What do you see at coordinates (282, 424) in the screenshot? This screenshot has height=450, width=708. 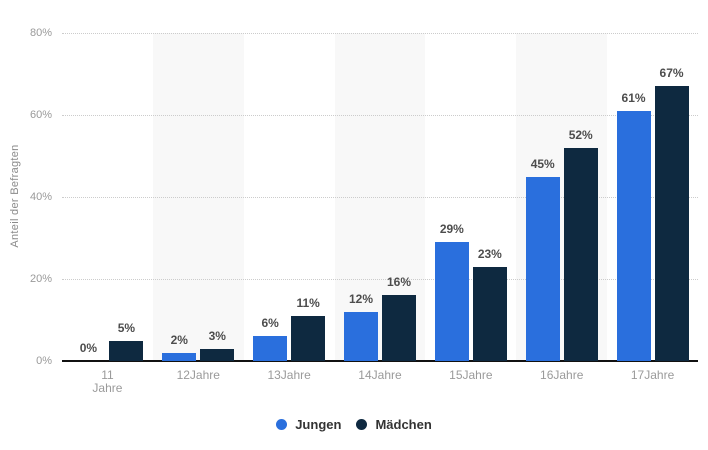 I see `legend-swatch-jungen` at bounding box center [282, 424].